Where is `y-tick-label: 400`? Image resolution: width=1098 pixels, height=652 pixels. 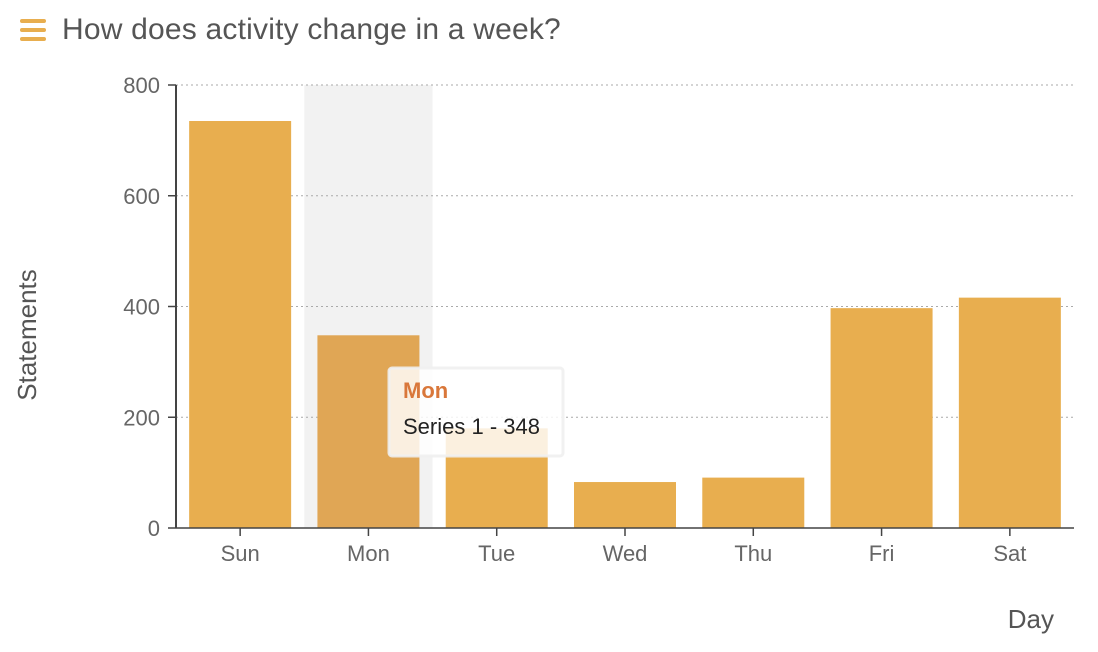 y-tick-label: 400 is located at coordinates (141, 307).